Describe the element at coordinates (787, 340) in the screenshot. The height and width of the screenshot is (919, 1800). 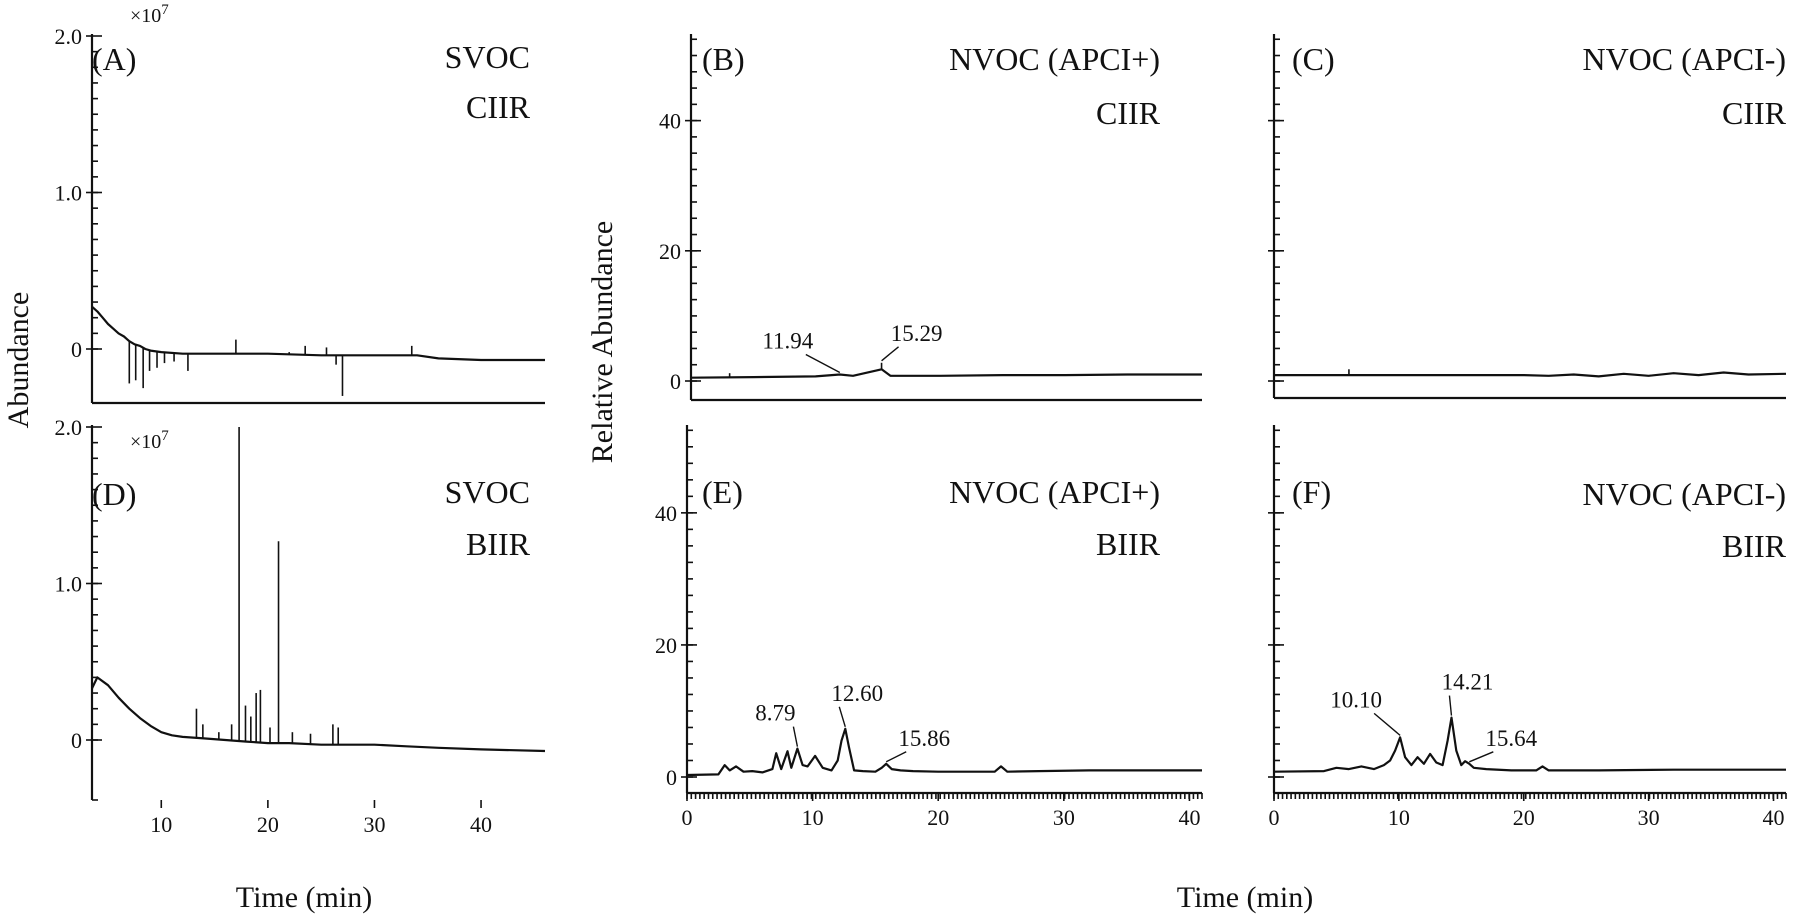
I see `peak-label: 11.94` at that location.